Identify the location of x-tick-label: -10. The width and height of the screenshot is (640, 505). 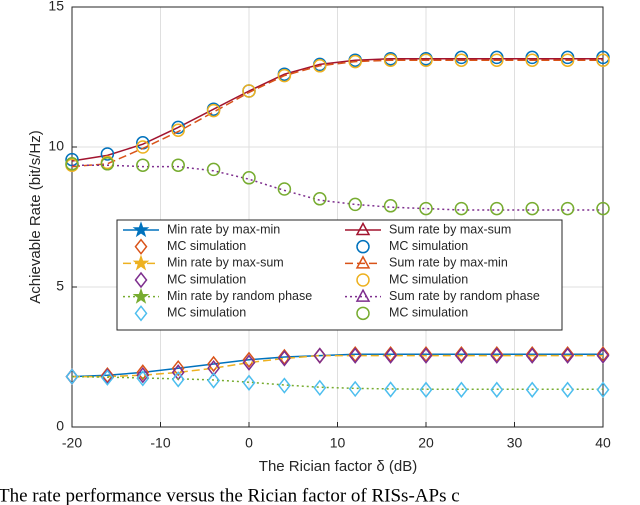
(160, 443).